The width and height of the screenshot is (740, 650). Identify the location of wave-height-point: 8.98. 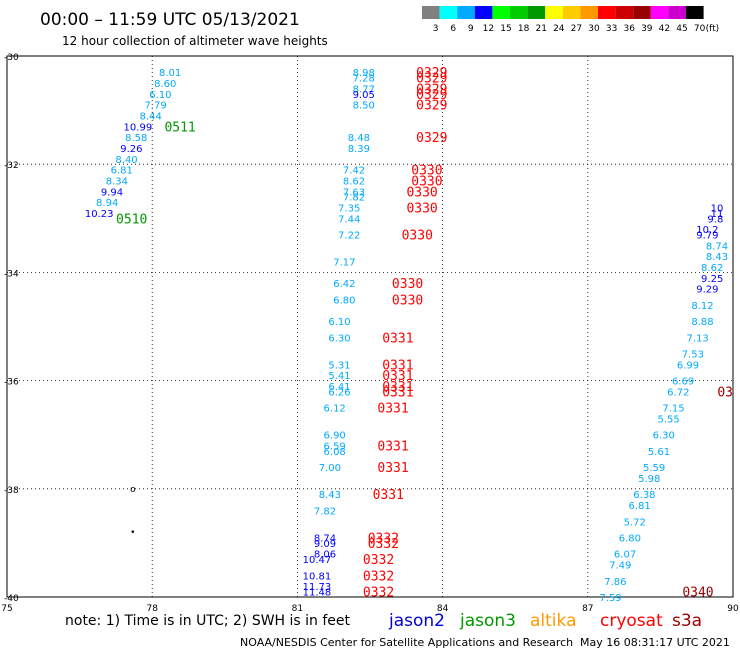
(364, 73).